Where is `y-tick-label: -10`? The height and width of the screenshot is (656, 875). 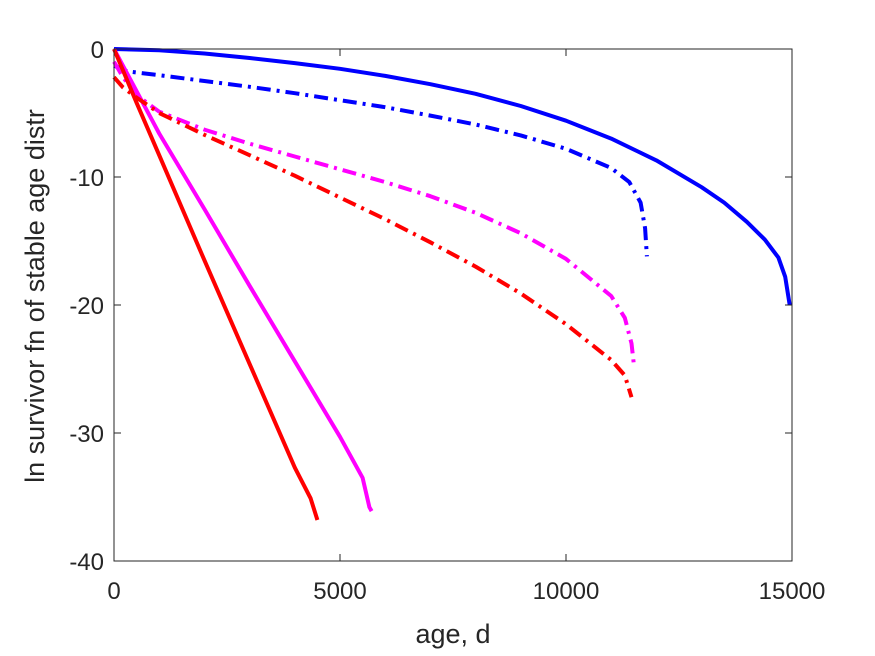 y-tick-label: -10 is located at coordinates (86, 178).